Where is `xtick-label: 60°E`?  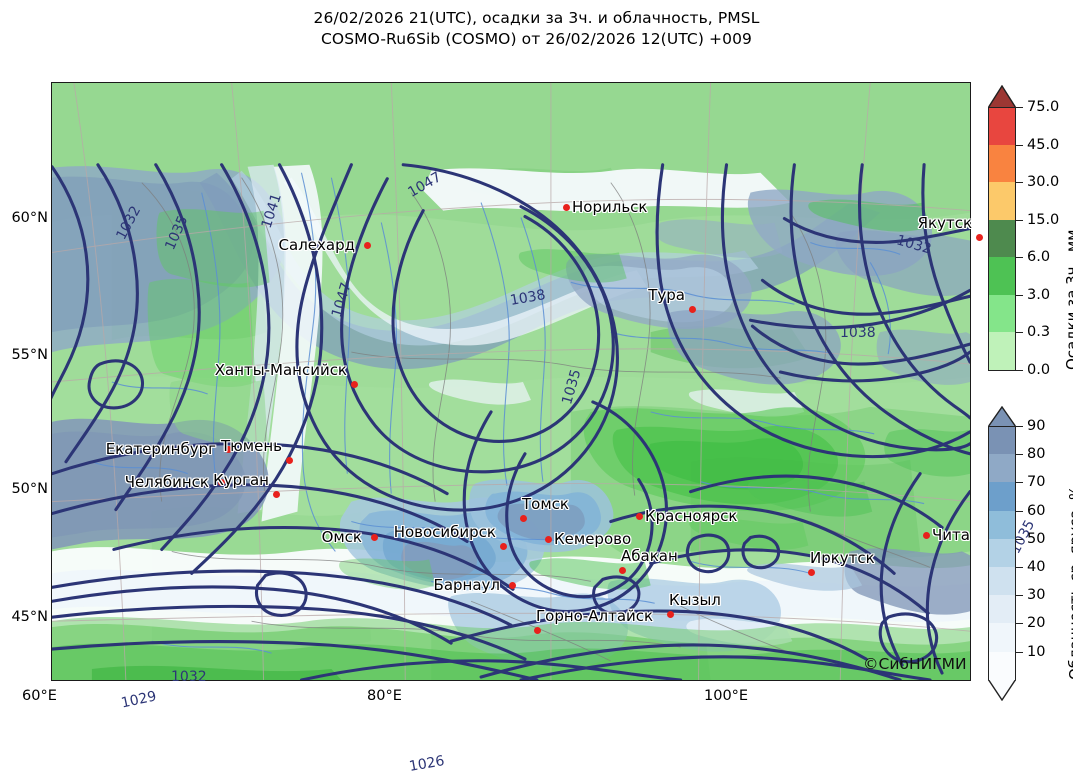
xtick-label: 60°E is located at coordinates (39, 696).